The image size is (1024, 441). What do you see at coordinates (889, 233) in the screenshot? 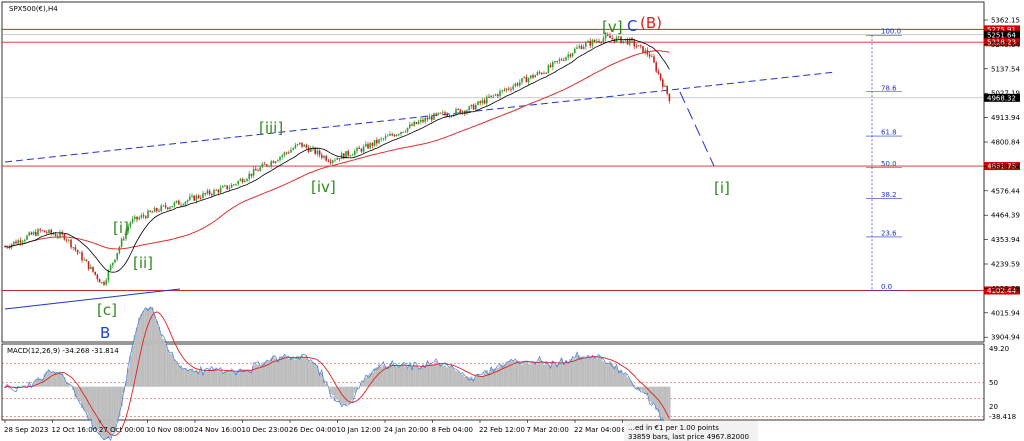
I see `fib-level-label: 23.6` at bounding box center [889, 233].